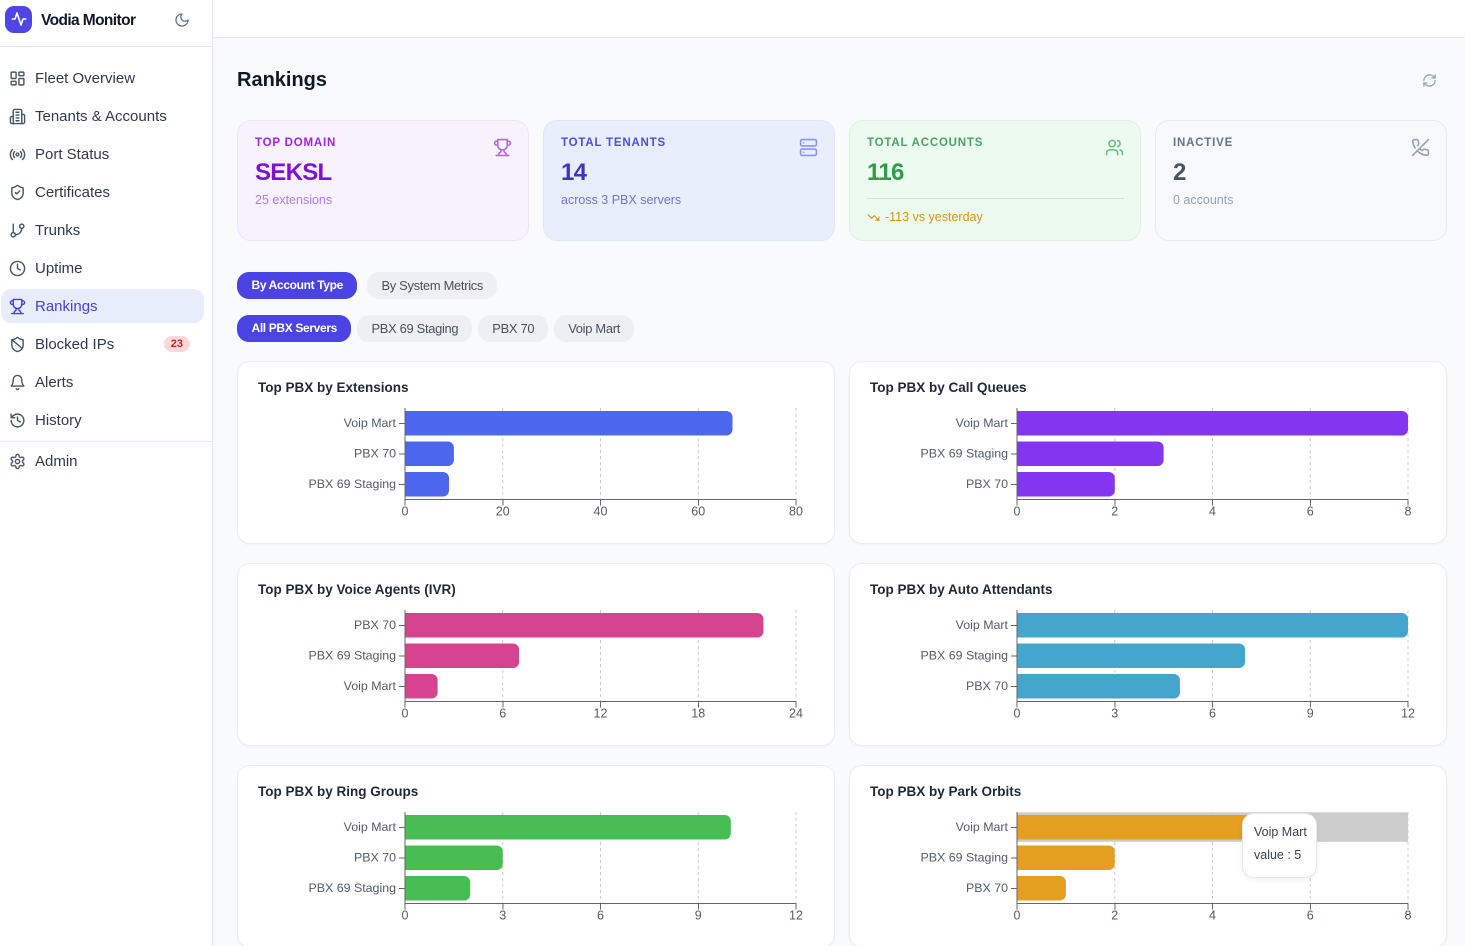  I want to click on svg-text: 20, so click(503, 512).